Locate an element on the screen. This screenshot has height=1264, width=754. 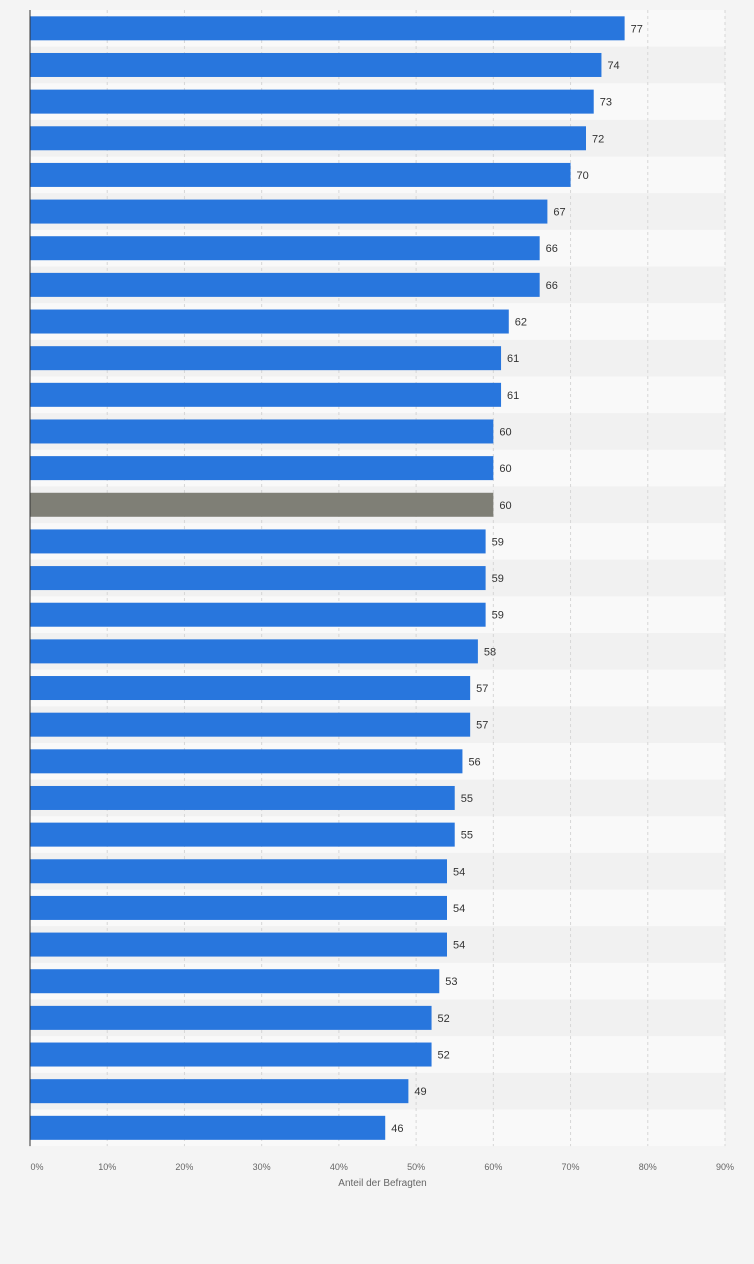
x-tick-label: 40% is located at coordinates (339, 1167).